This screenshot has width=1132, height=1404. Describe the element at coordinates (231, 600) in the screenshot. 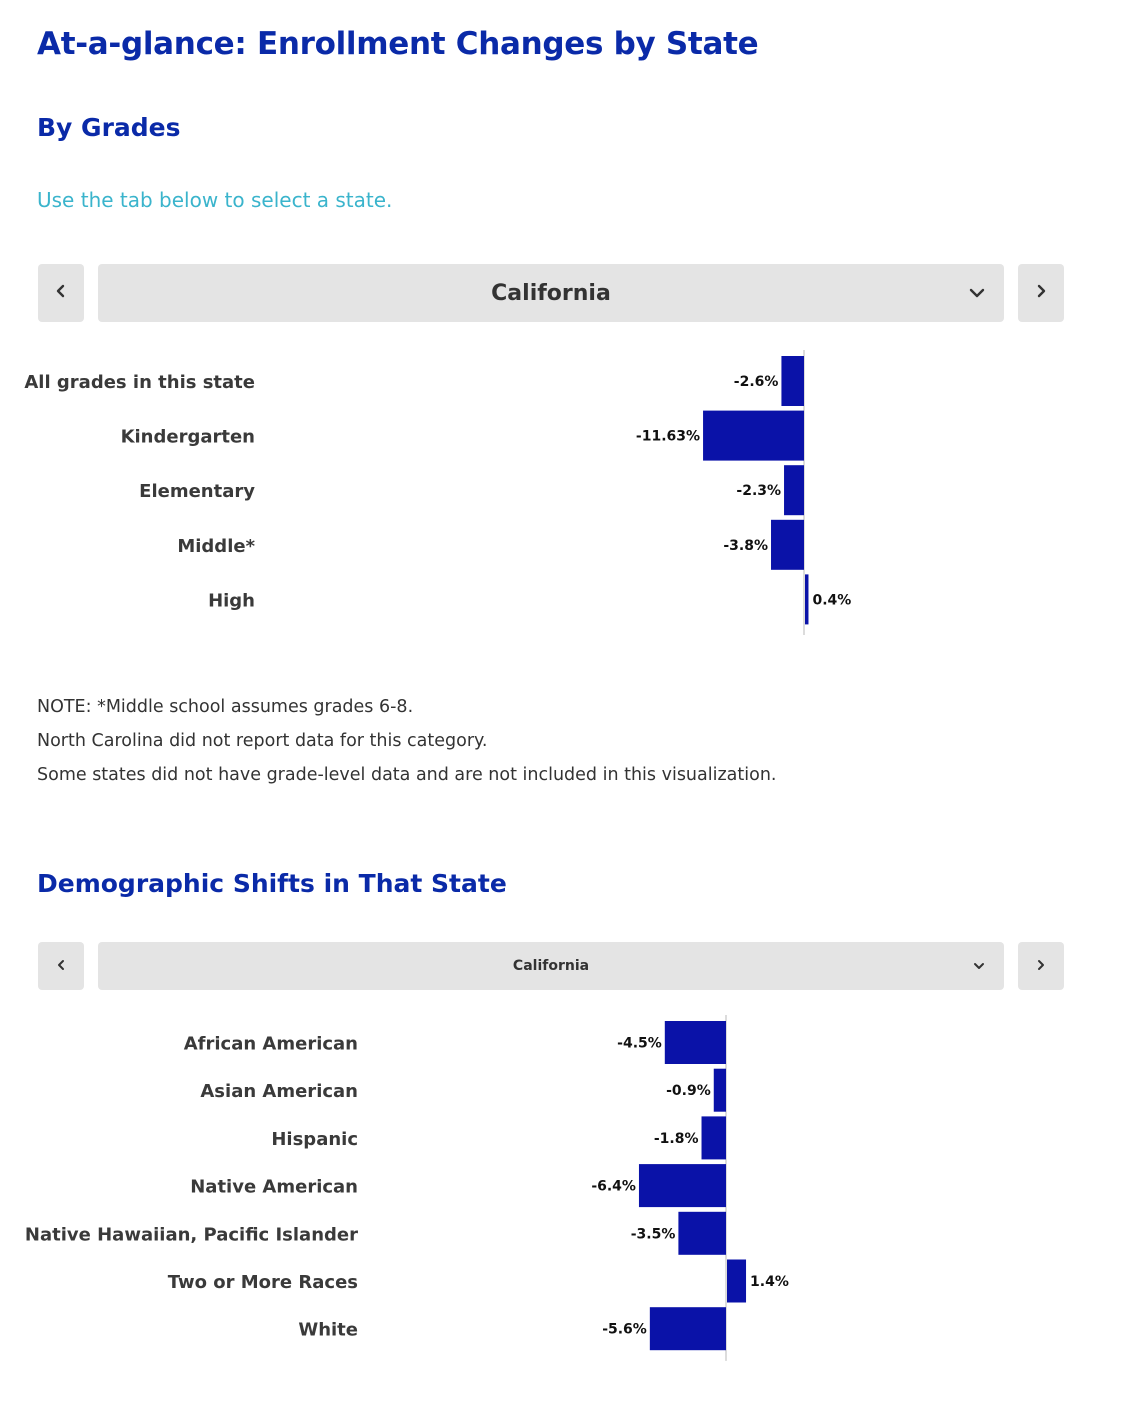

I see `category-label: High` at that location.